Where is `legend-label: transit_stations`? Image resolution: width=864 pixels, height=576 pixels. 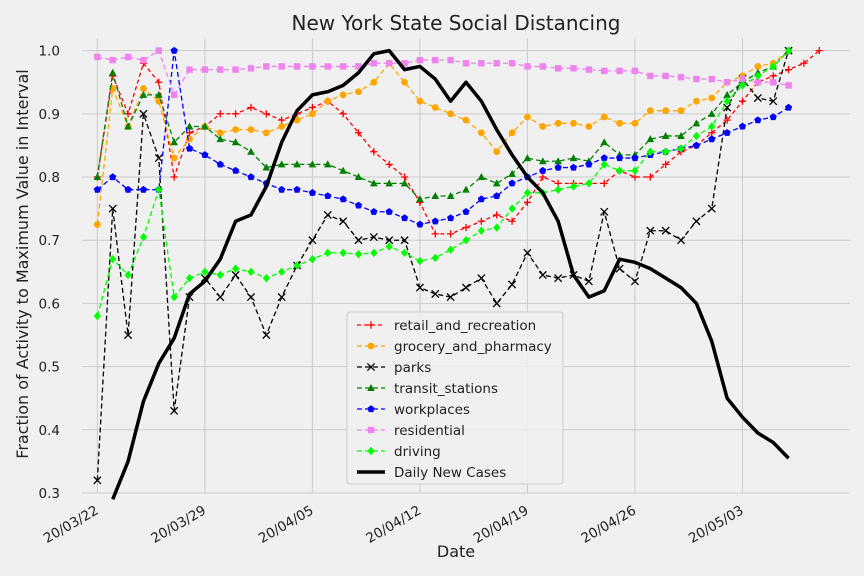 legend-label: transit_stations is located at coordinates (446, 389).